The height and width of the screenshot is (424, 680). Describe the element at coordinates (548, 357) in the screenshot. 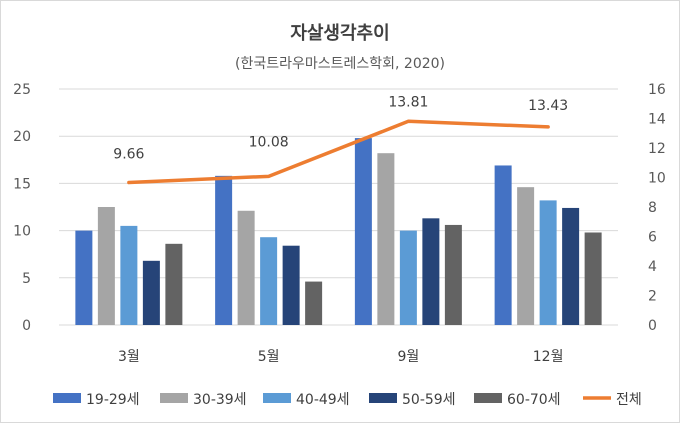

I see `category-label: 12월` at that location.